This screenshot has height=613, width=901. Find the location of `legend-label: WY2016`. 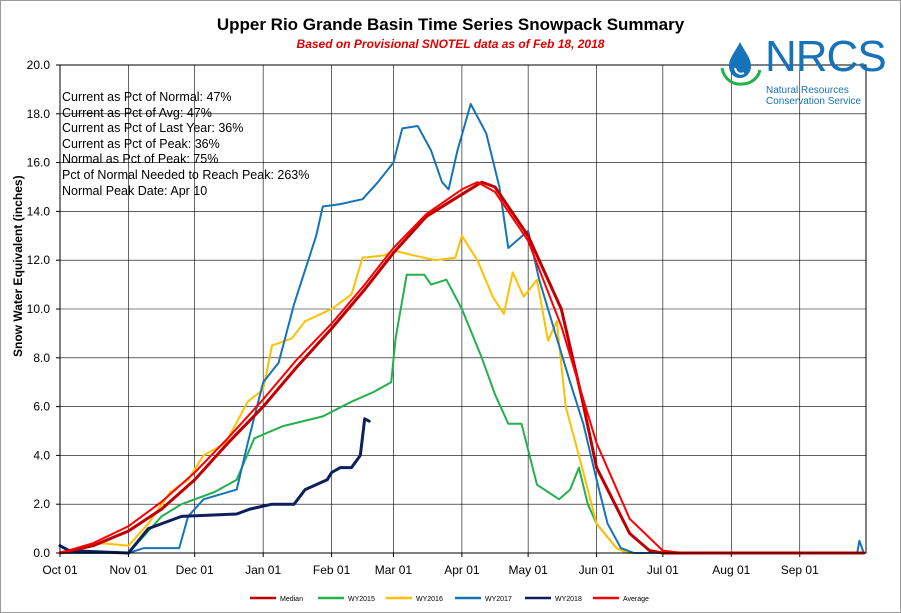

legend-label: WY2016 is located at coordinates (429, 599).